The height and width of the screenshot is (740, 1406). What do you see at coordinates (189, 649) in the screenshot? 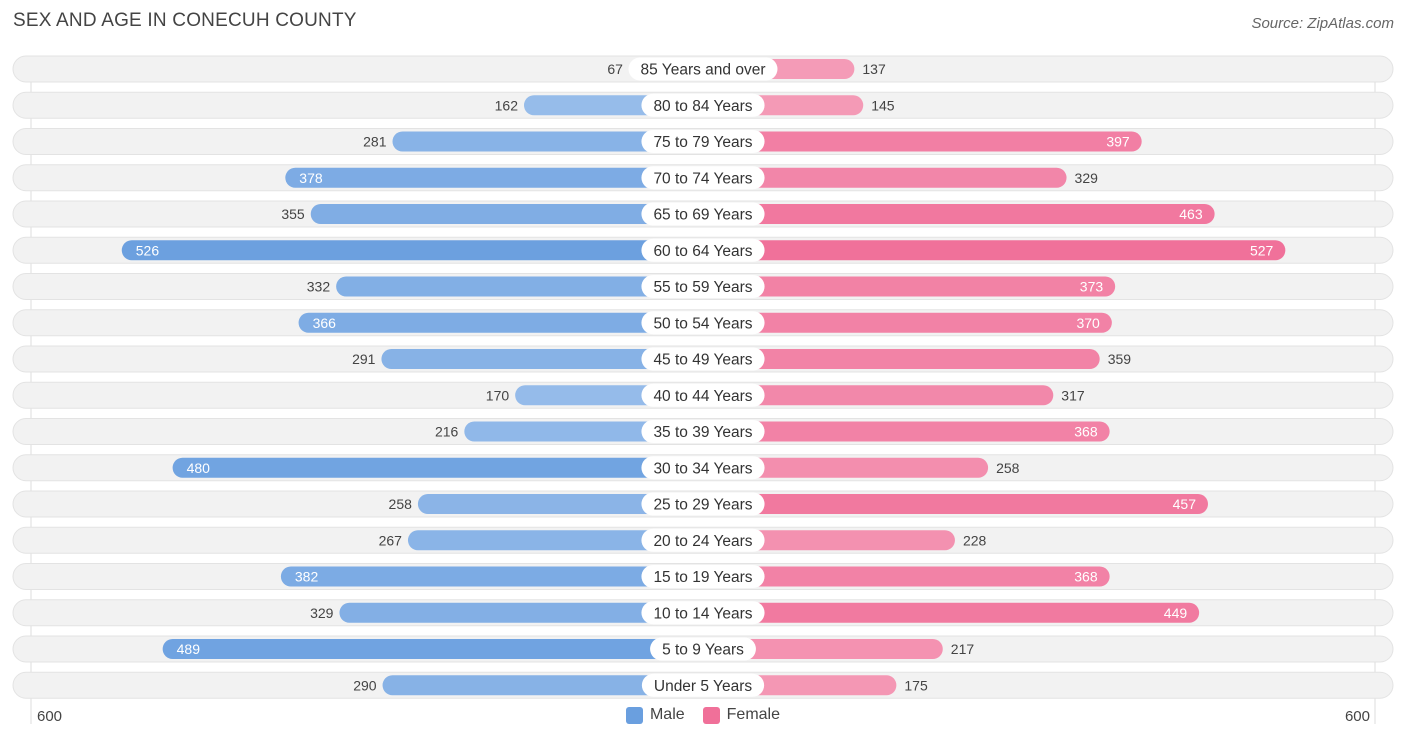
I see `male-value-label: 489` at bounding box center [189, 649].